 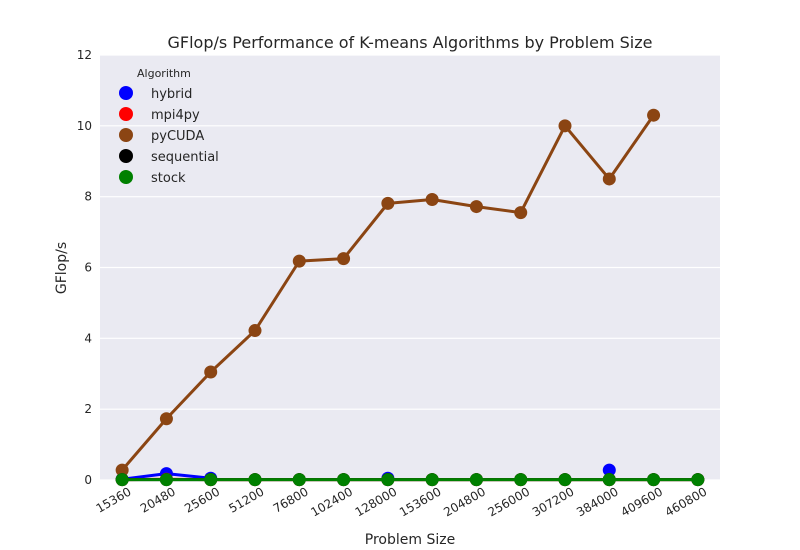 I want to click on x-tick-label: 256000, so click(x=509, y=501).